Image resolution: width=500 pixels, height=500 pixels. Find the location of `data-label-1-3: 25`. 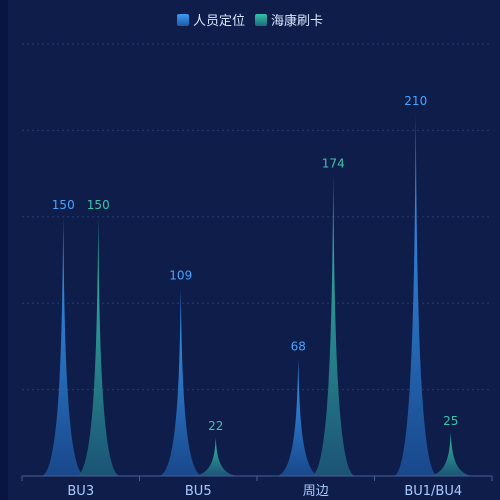

data-label-1-3: 25 is located at coordinates (450, 421).